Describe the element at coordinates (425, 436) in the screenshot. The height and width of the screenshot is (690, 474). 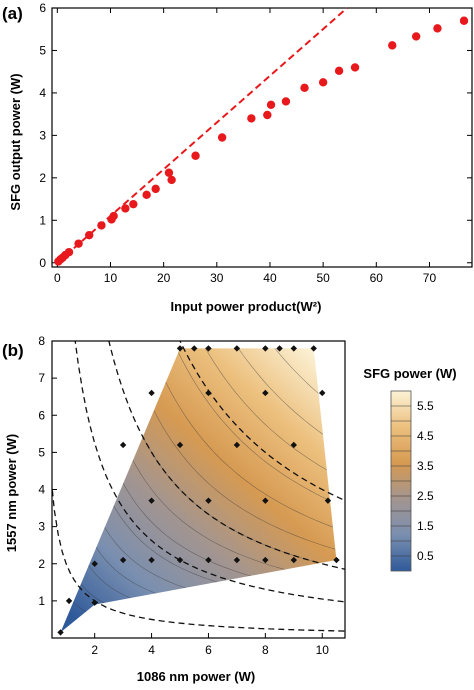
I see `colorbar-tick-label: 4.5` at that location.